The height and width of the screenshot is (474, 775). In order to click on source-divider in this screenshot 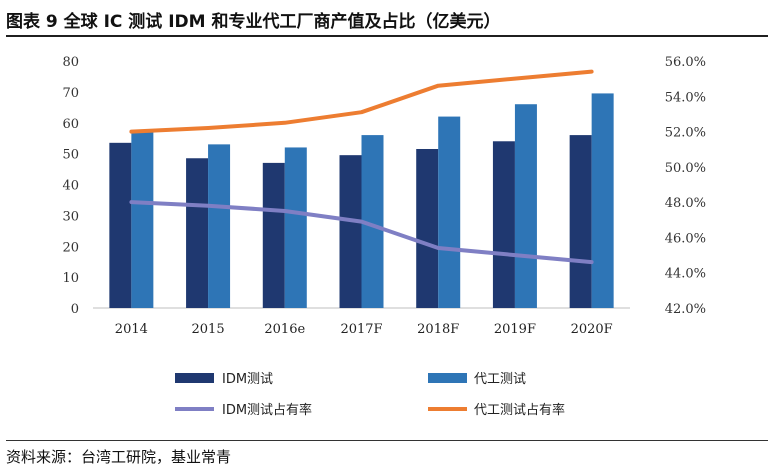, I will do `click(387, 440)`.